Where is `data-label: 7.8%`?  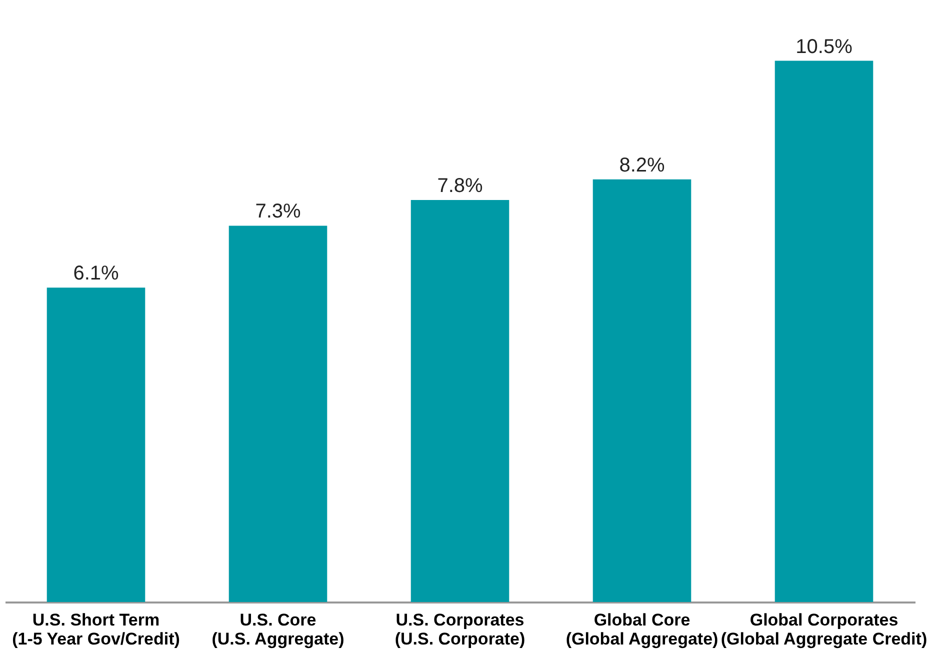
data-label: 7.8% is located at coordinates (460, 185).